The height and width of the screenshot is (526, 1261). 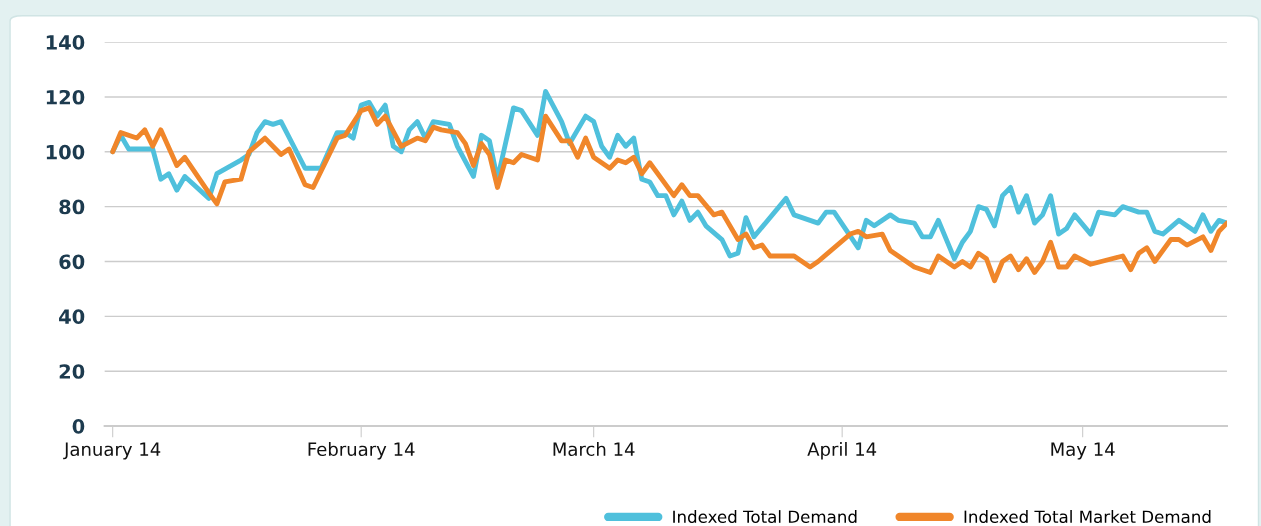 What do you see at coordinates (65, 152) in the screenshot?
I see `y-tick-label: 100` at bounding box center [65, 152].